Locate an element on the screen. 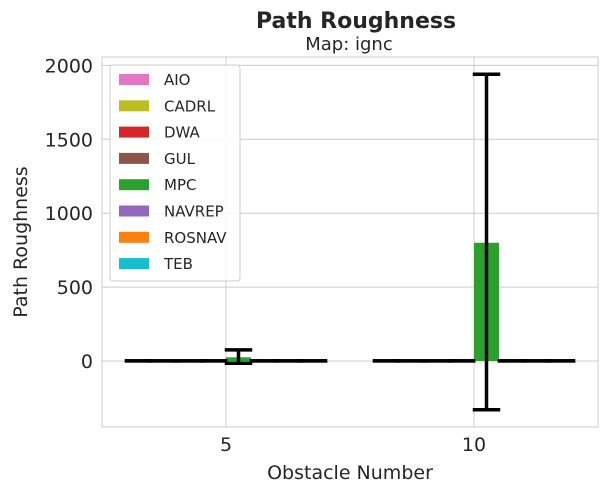 The width and height of the screenshot is (608, 492). legend: AIO CADRL DWA GUL MPC NAVREP ROSNAV TEB is located at coordinates (175, 173).